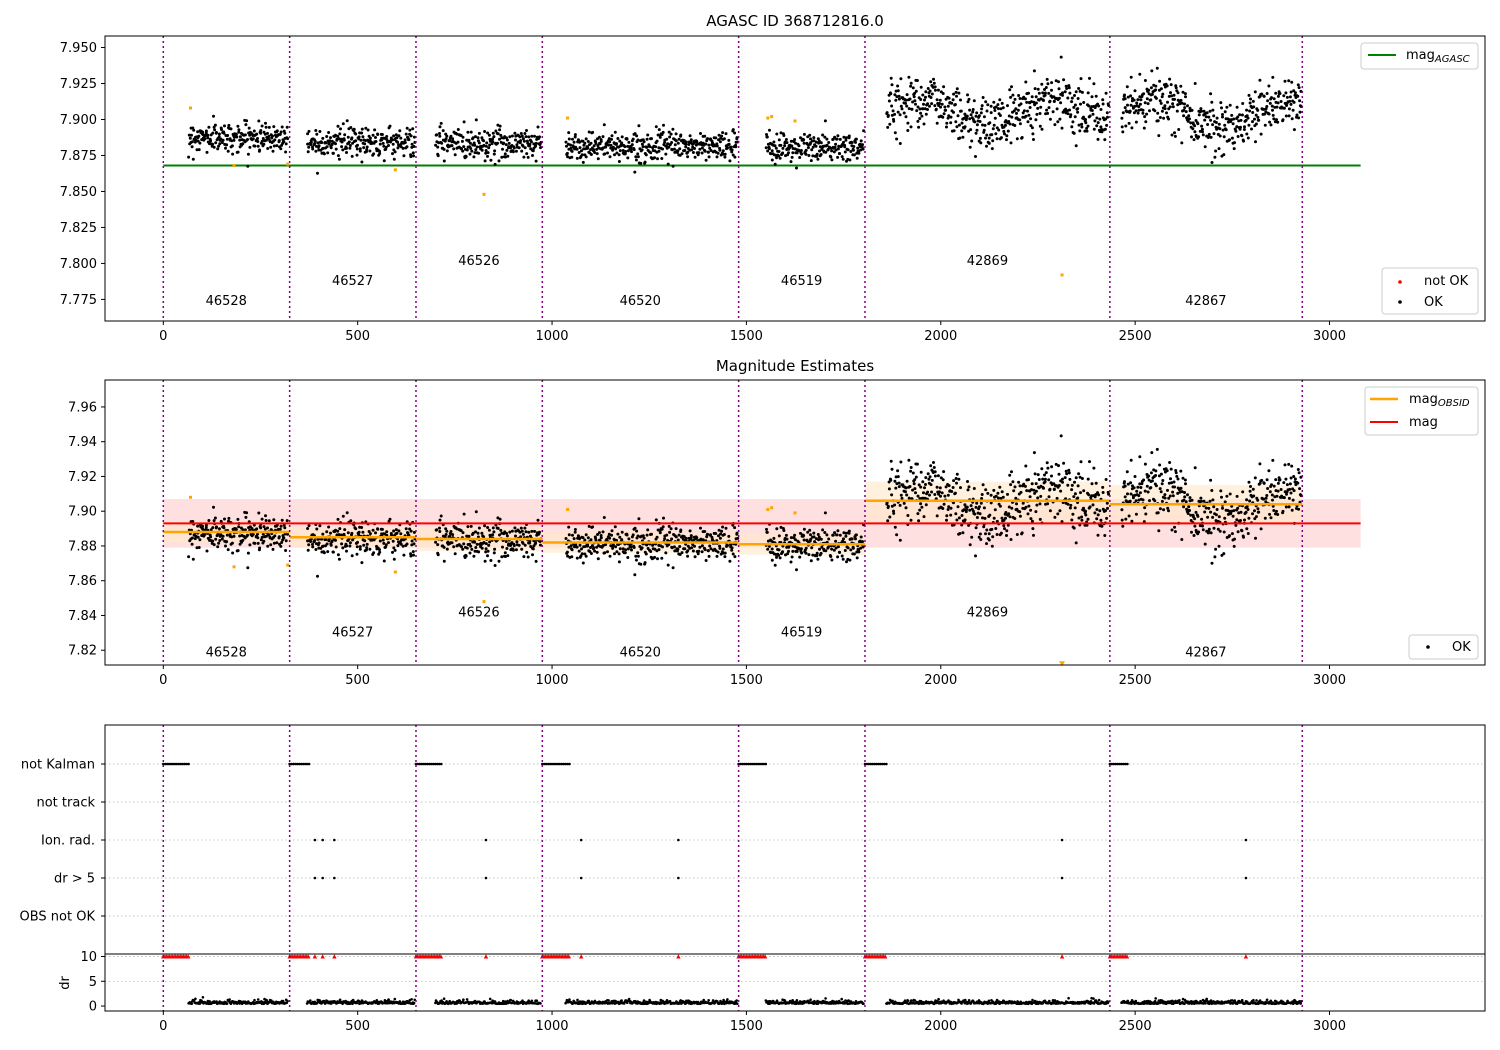  Describe the element at coordinates (82, 581) in the screenshot. I see `y-tick-label: 7.86` at that location.